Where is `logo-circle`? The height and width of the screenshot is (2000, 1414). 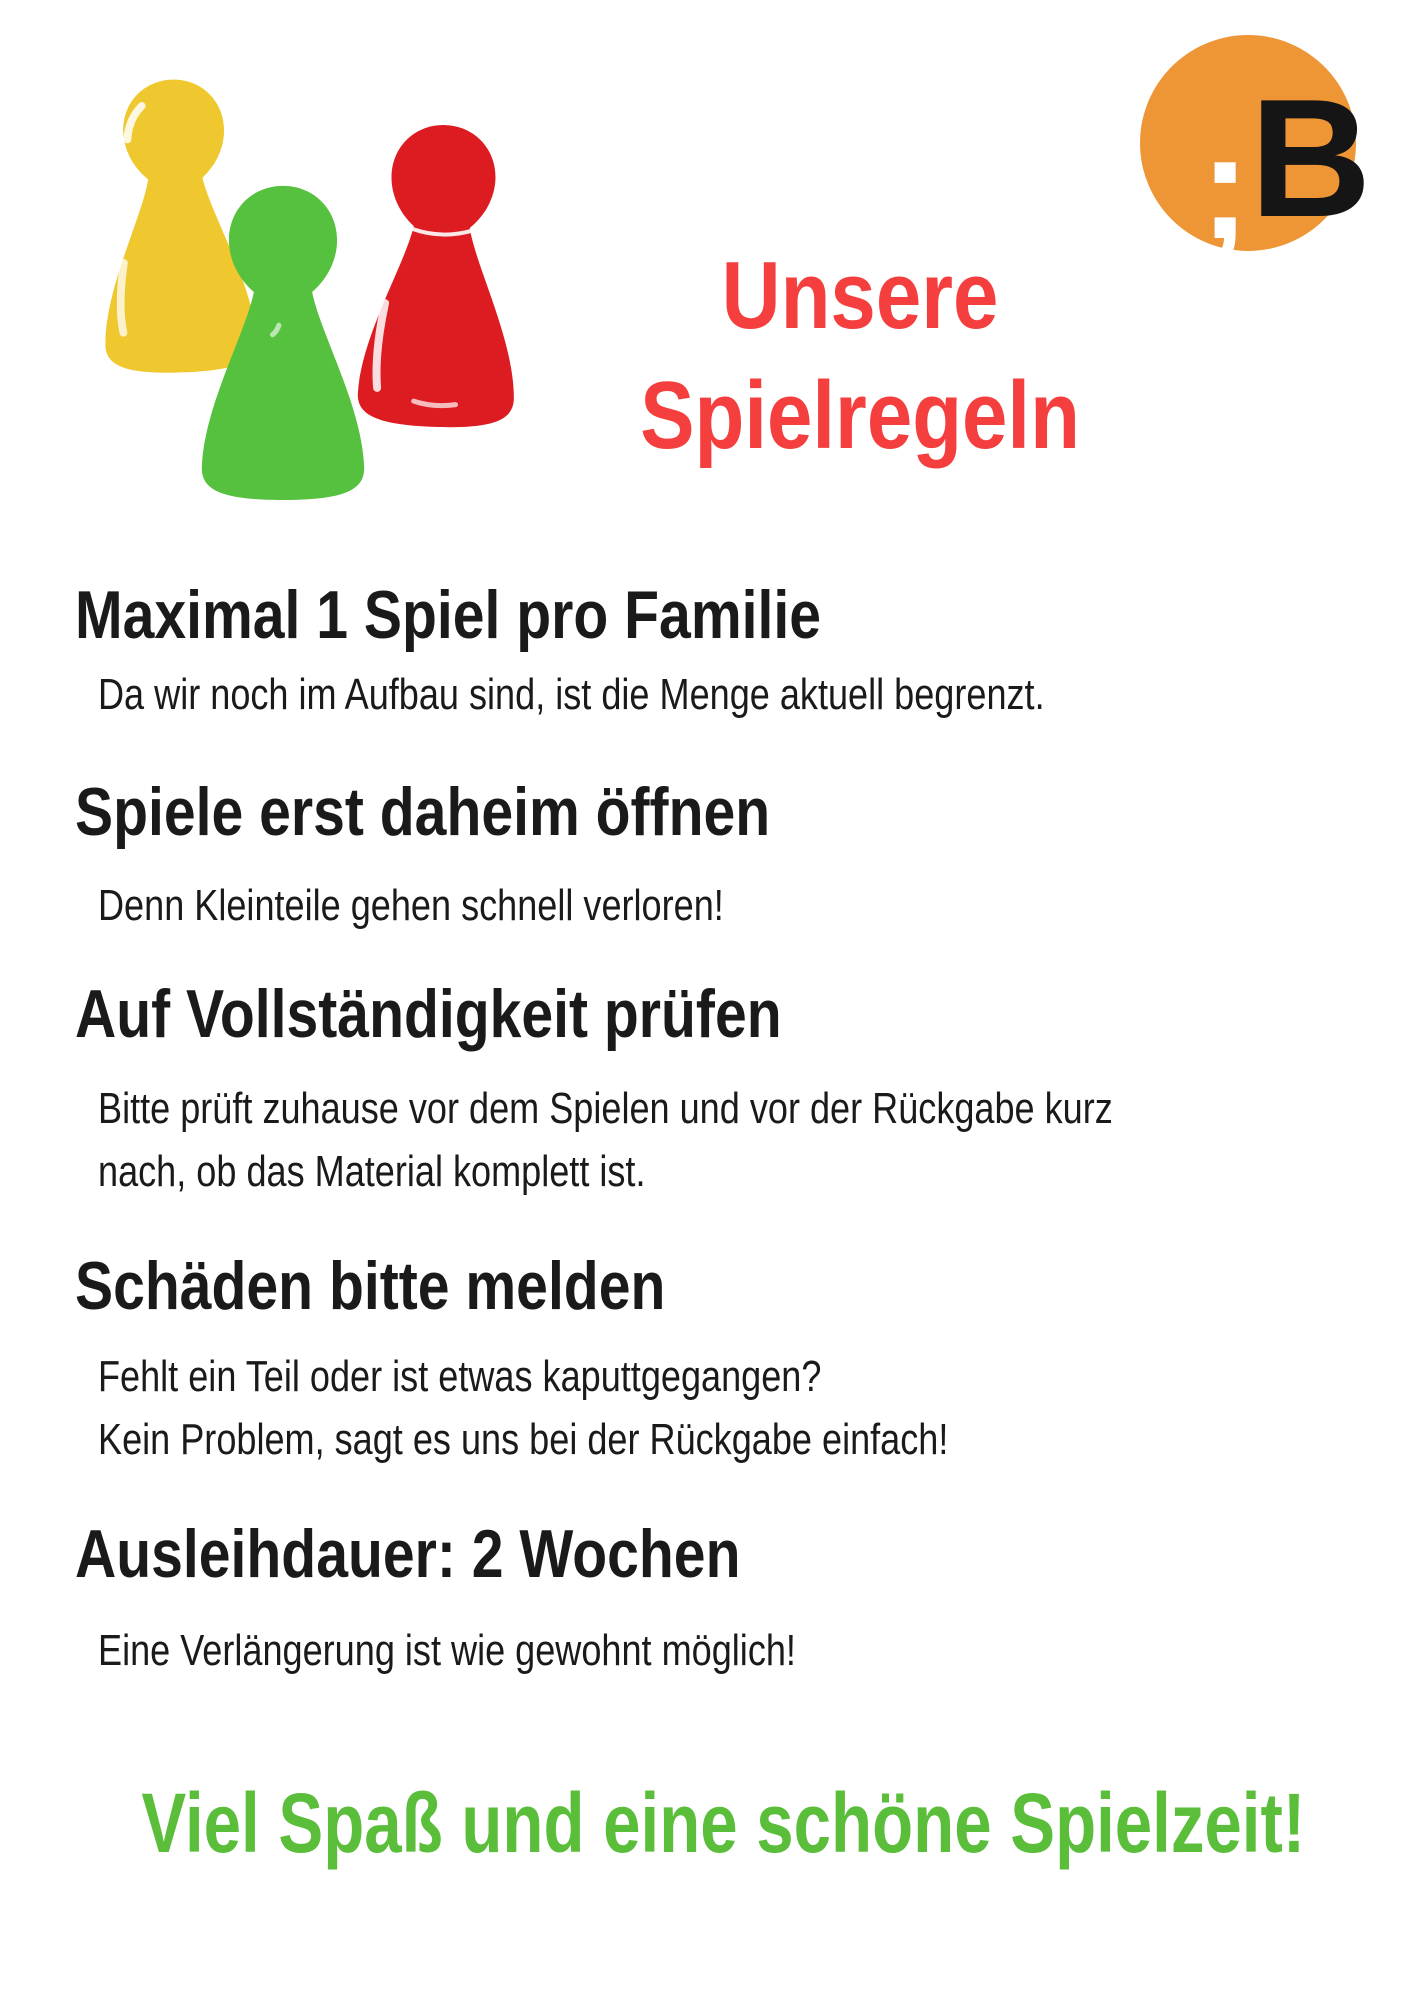
logo-circle is located at coordinates (1248, 143).